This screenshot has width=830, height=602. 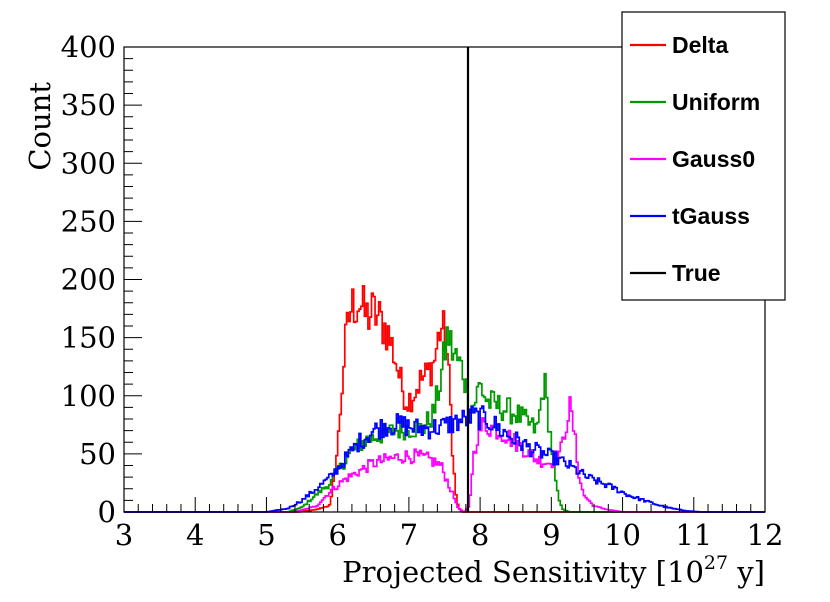 I want to click on x-axis-label: Projected Sensitivity [1027 y], so click(x=553, y=570).